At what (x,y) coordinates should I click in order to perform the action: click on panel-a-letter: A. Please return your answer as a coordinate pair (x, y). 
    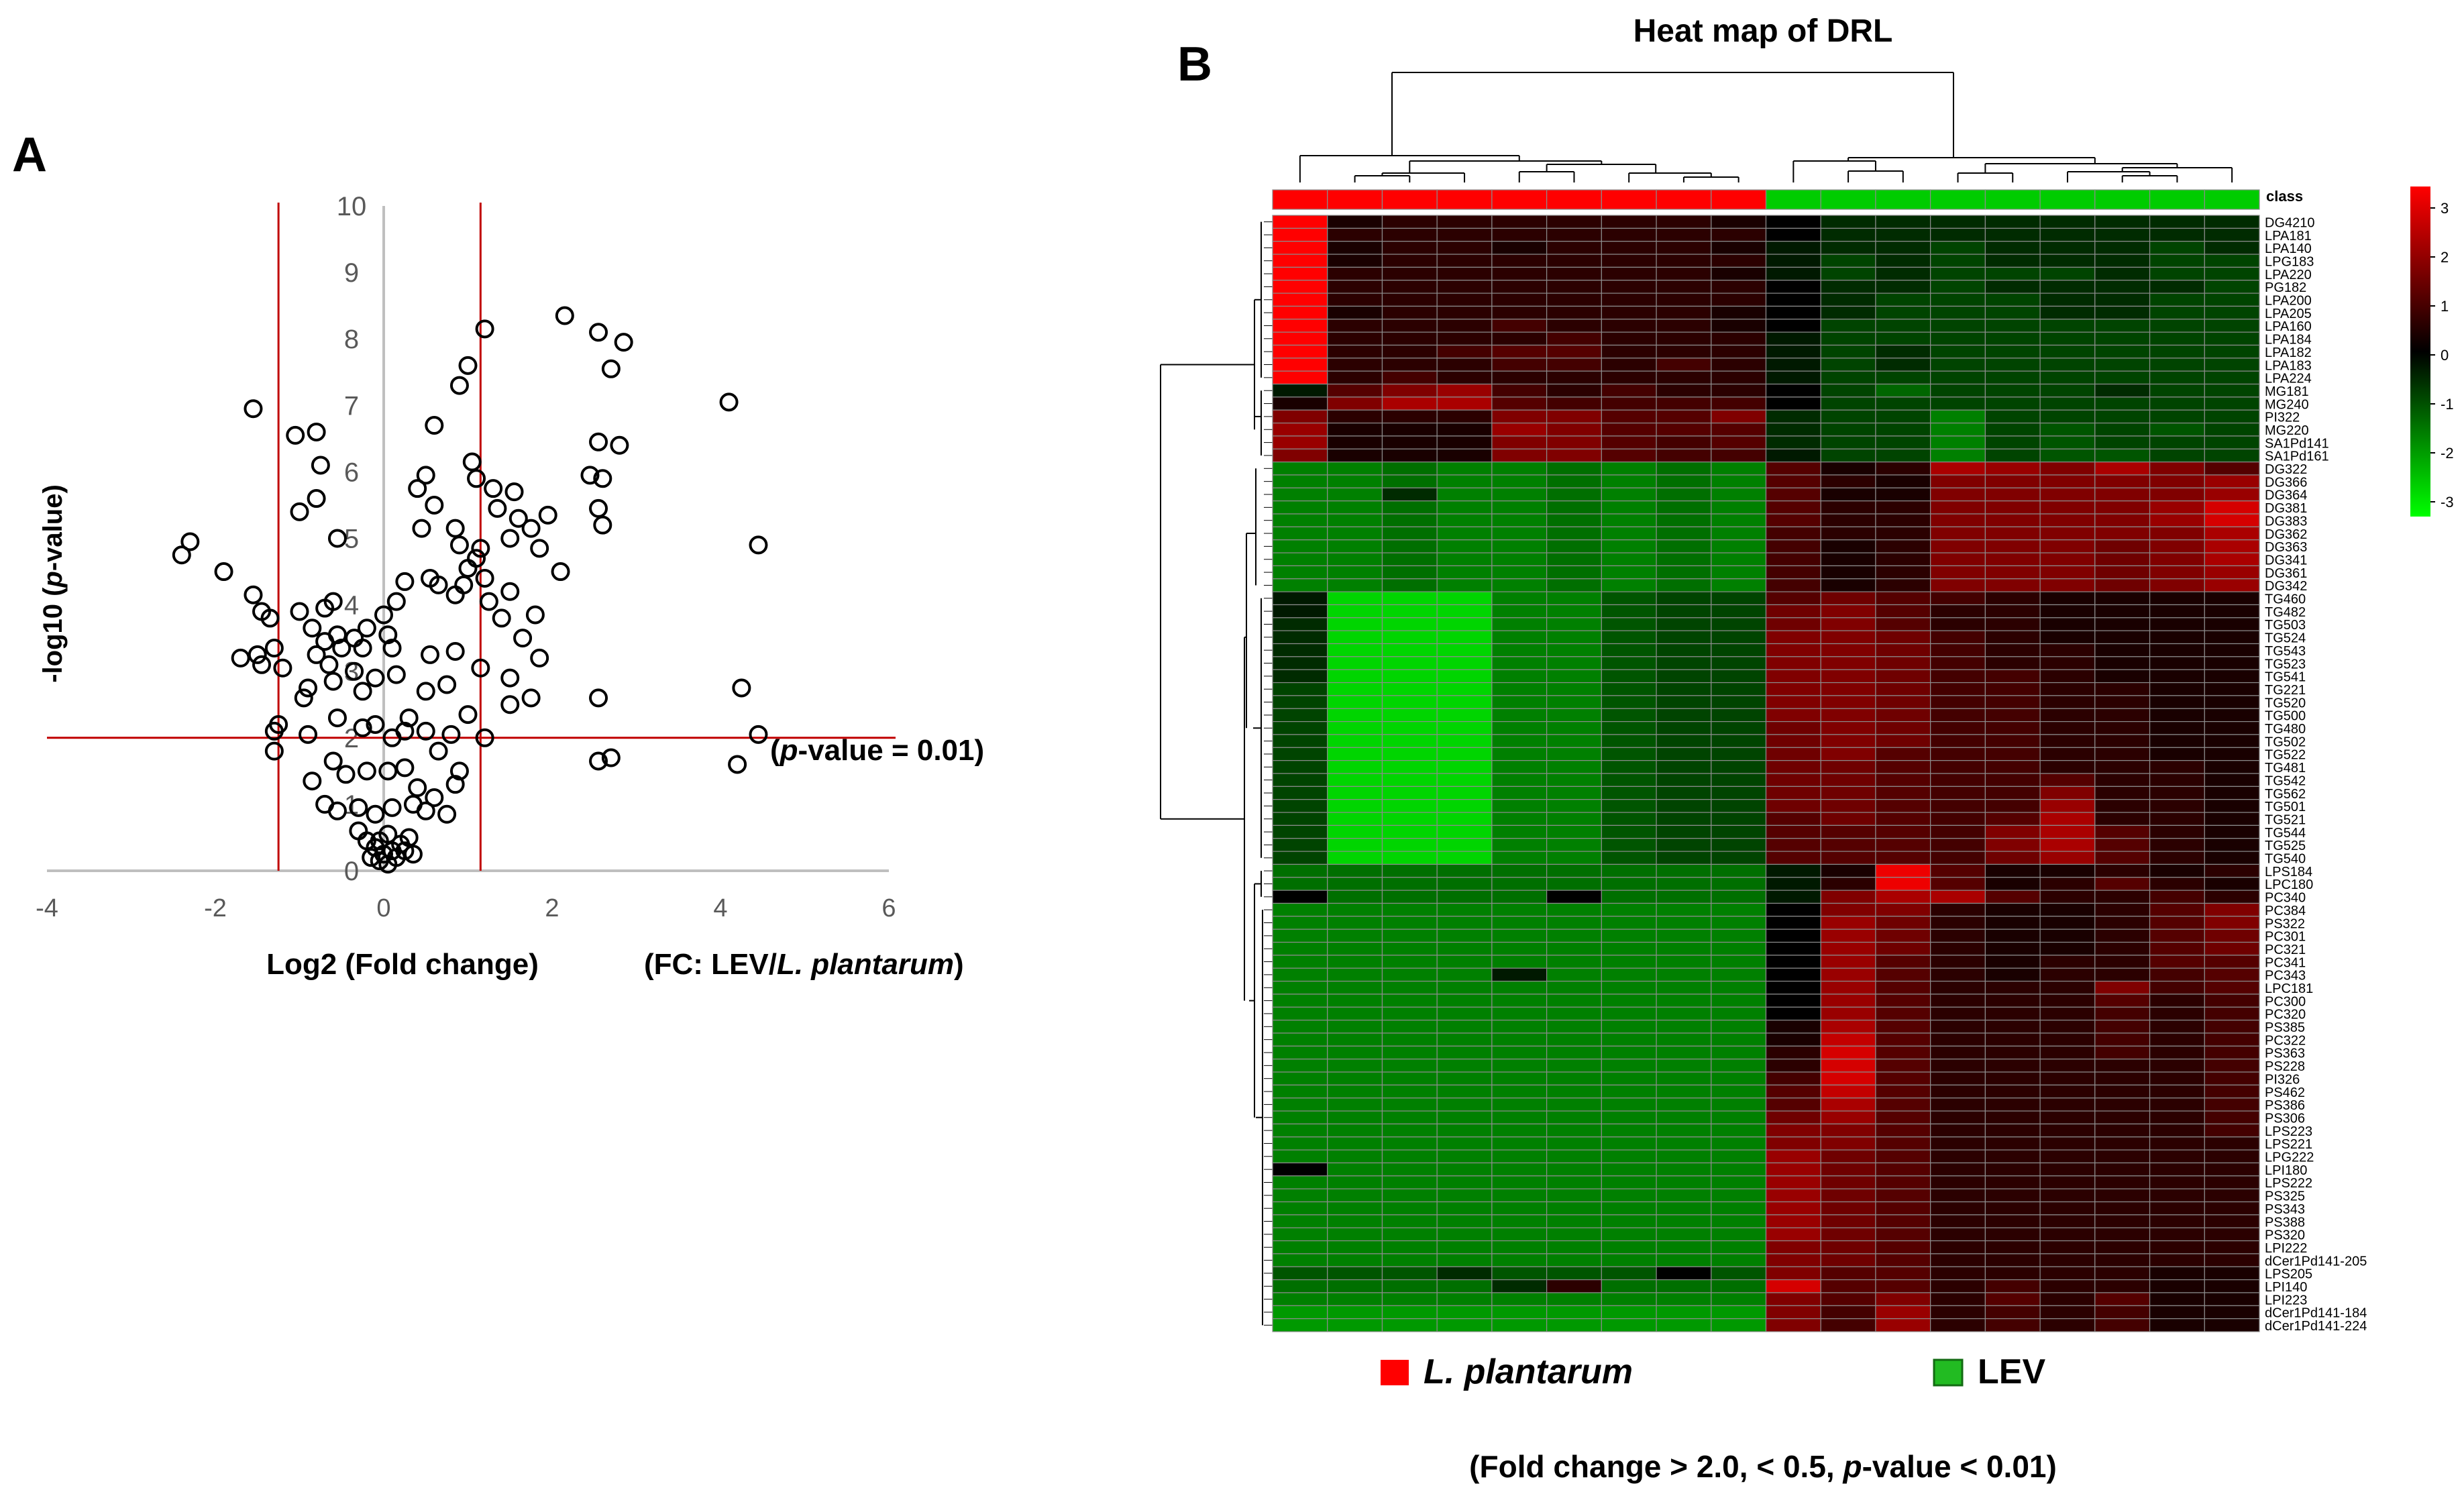
    Looking at the image, I should click on (30, 155).